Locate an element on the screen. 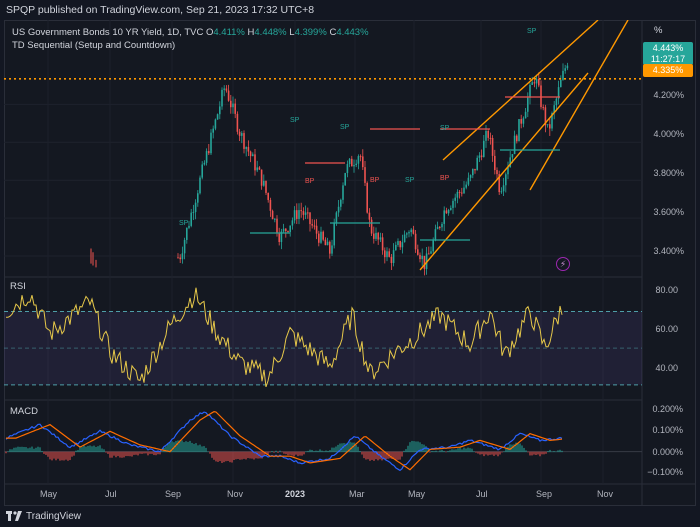  price-tick: 4.200% is located at coordinates (668, 95).